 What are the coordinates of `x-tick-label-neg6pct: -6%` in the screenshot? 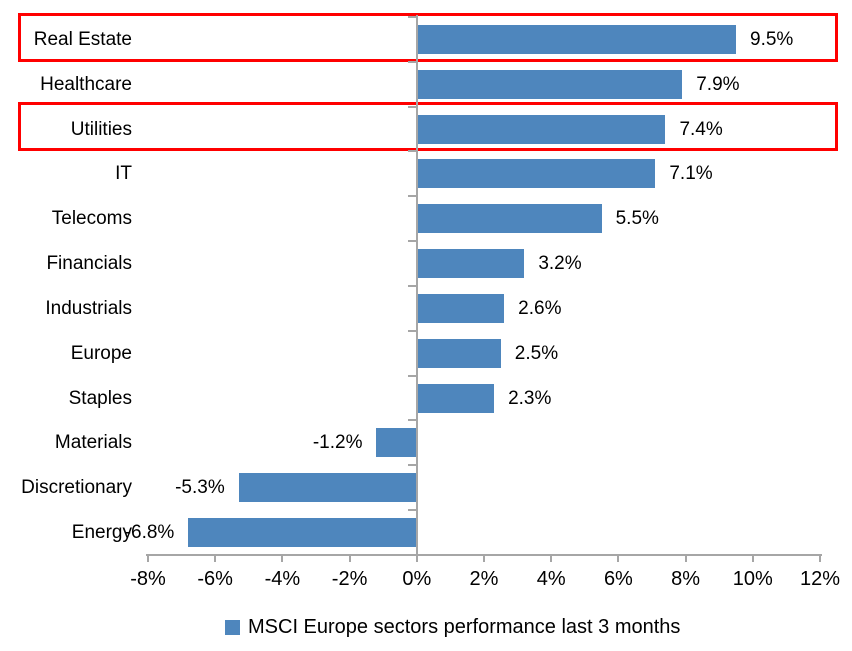 It's located at (215, 579).